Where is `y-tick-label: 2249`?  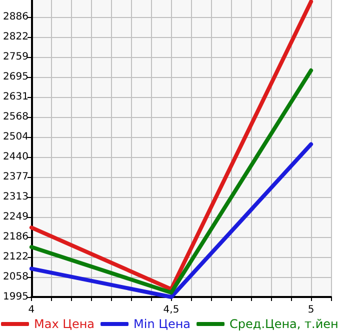 y-tick-label: 2249 is located at coordinates (15, 217).